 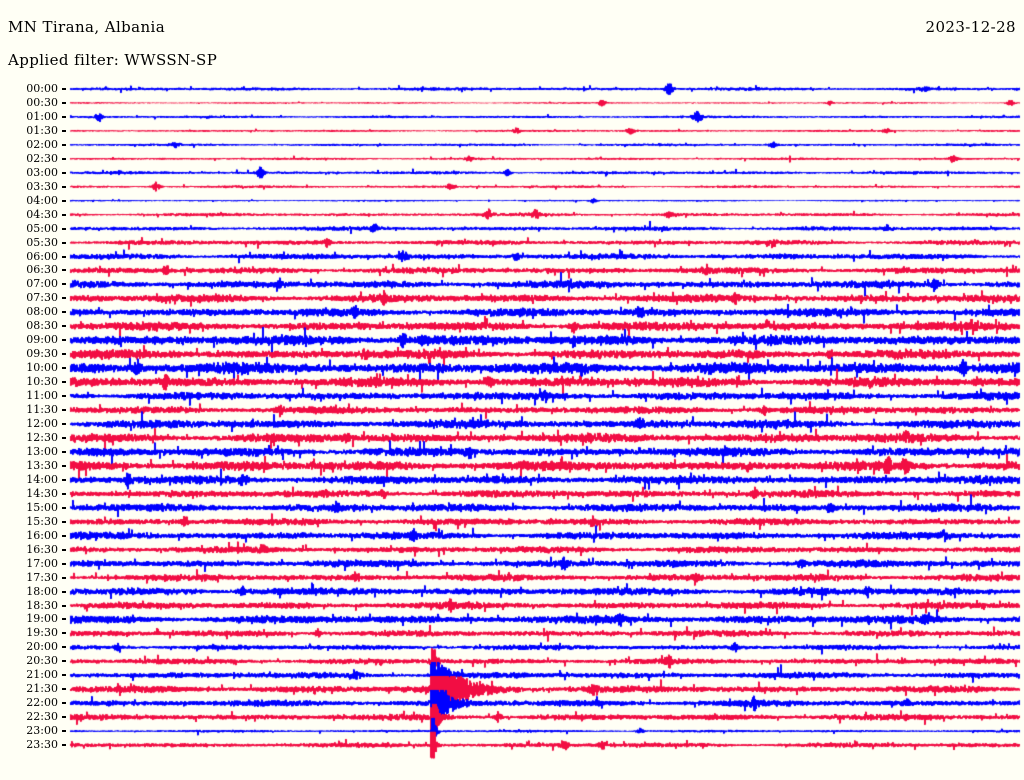 I want to click on time-label-1530: 15:30, so click(x=42, y=521).